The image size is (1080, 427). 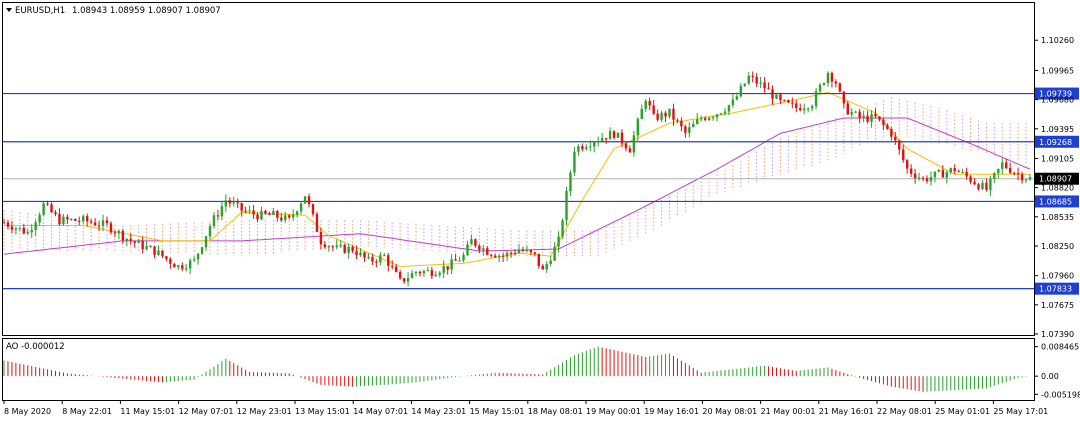 I want to click on time-tick-label: 21 May 00:01, so click(x=788, y=411).